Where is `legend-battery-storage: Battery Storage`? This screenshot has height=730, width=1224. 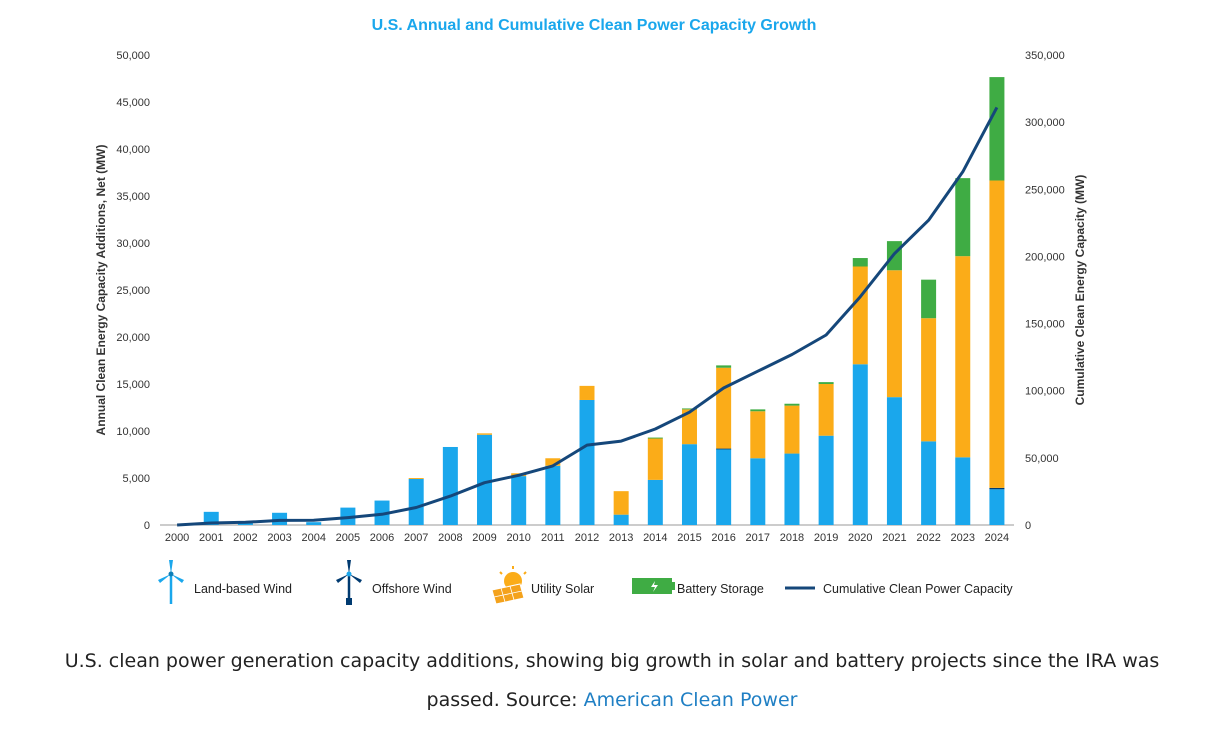
legend-battery-storage: Battery Storage is located at coordinates (720, 589).